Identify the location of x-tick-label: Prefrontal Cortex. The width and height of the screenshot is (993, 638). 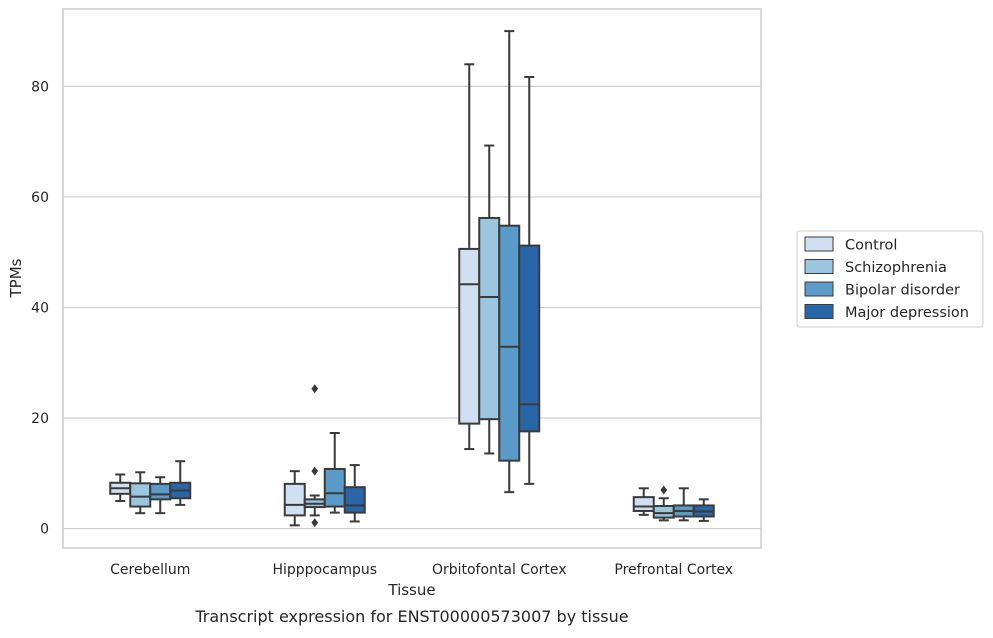
(673, 570).